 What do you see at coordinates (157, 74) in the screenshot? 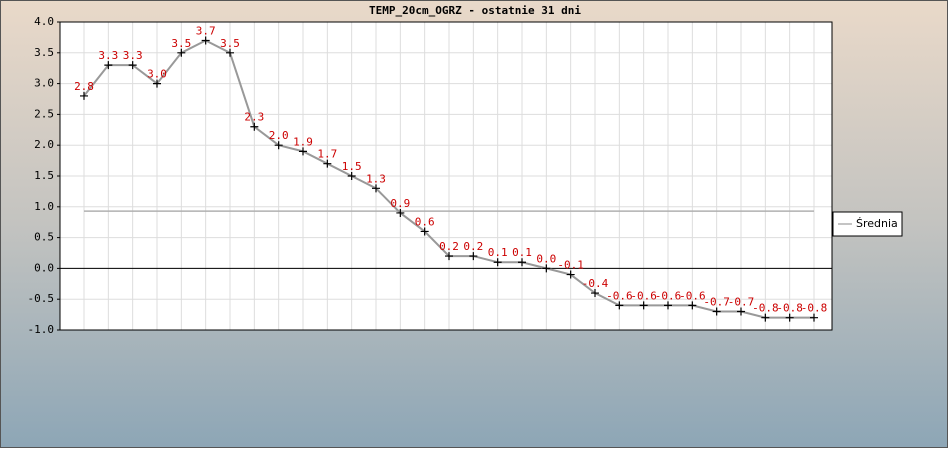
I see `data-label: 3.0` at bounding box center [157, 74].